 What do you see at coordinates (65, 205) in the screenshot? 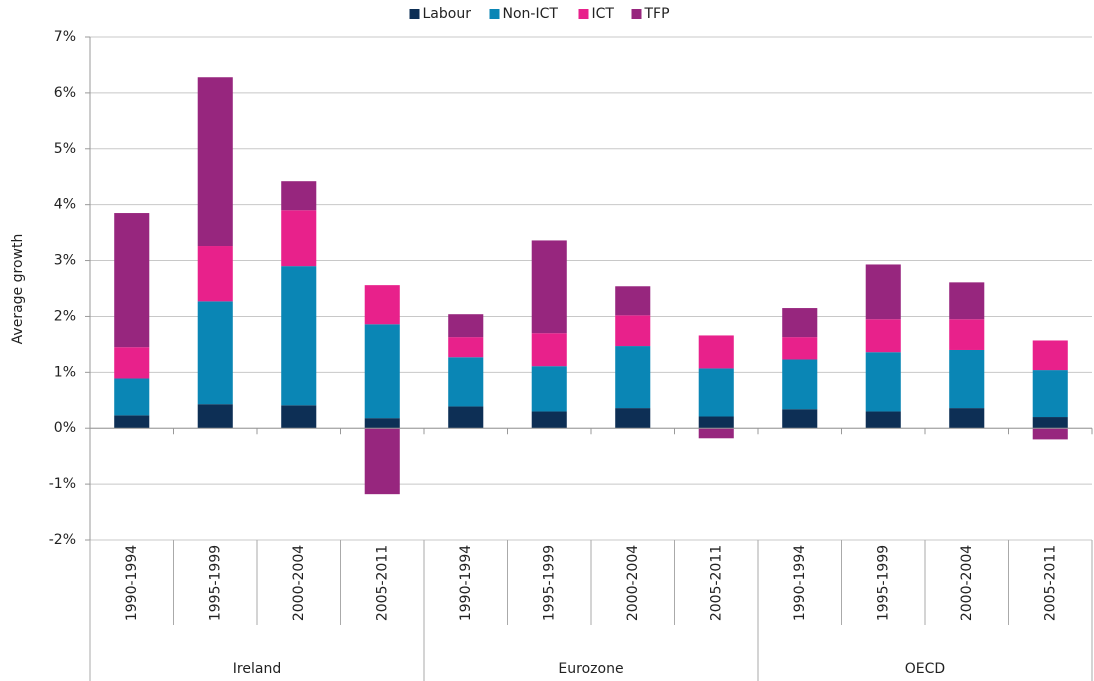
I see `y-tick-label: 4%` at bounding box center [65, 205].